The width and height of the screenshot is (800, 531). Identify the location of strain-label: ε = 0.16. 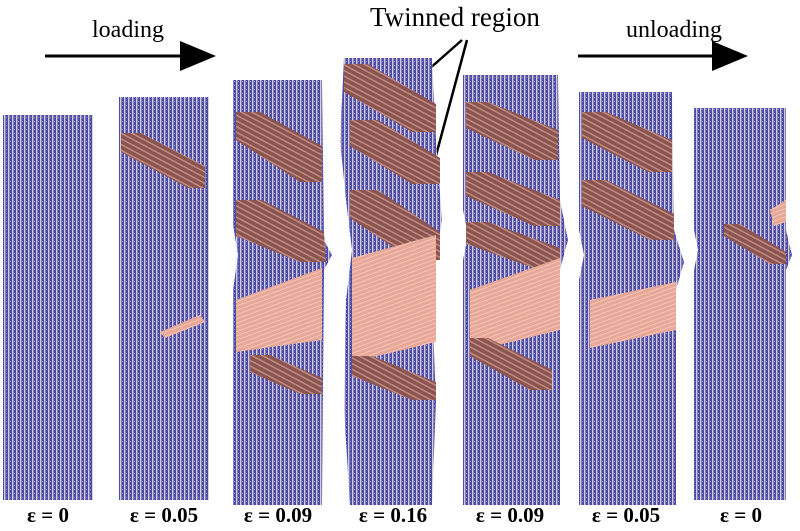
(393, 515).